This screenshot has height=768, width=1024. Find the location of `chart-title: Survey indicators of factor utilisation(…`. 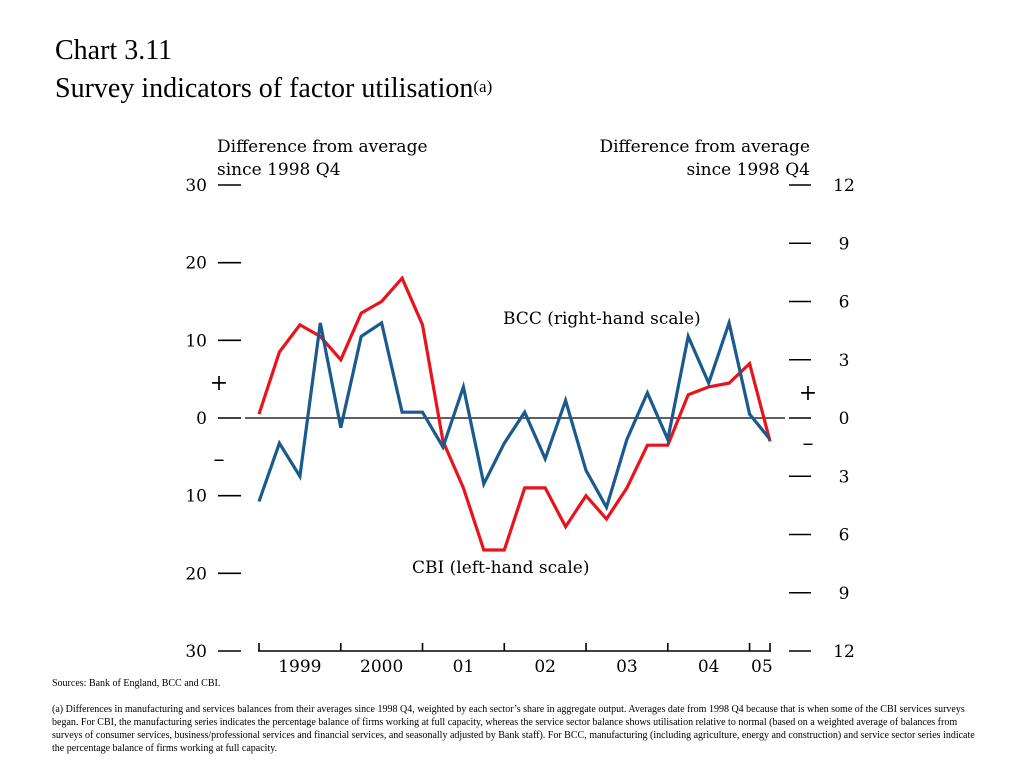

chart-title: Survey indicators of factor utilisation(… is located at coordinates (273, 89).